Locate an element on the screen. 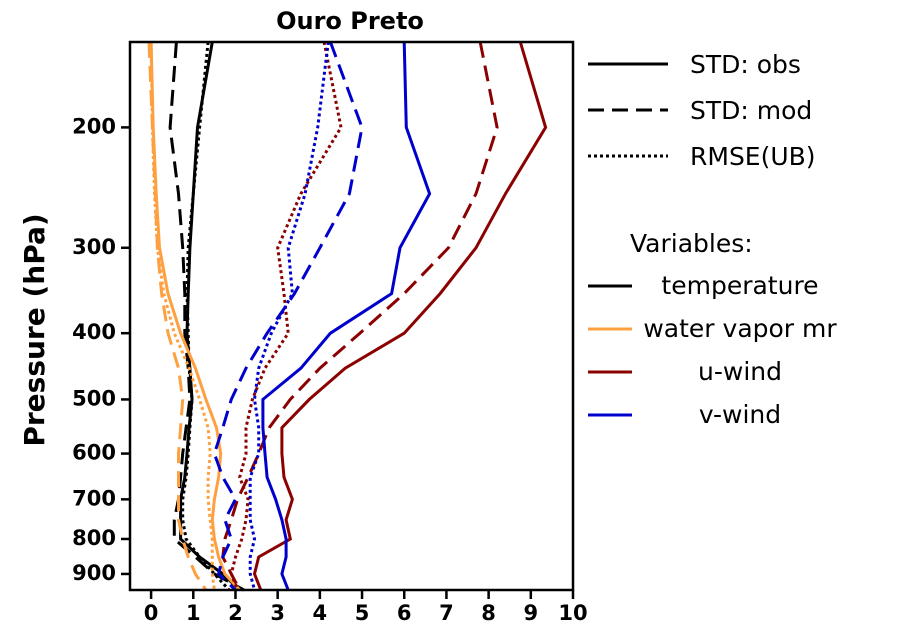 This screenshot has height=624, width=899. y-tick-label: 200 is located at coordinates (94, 126).